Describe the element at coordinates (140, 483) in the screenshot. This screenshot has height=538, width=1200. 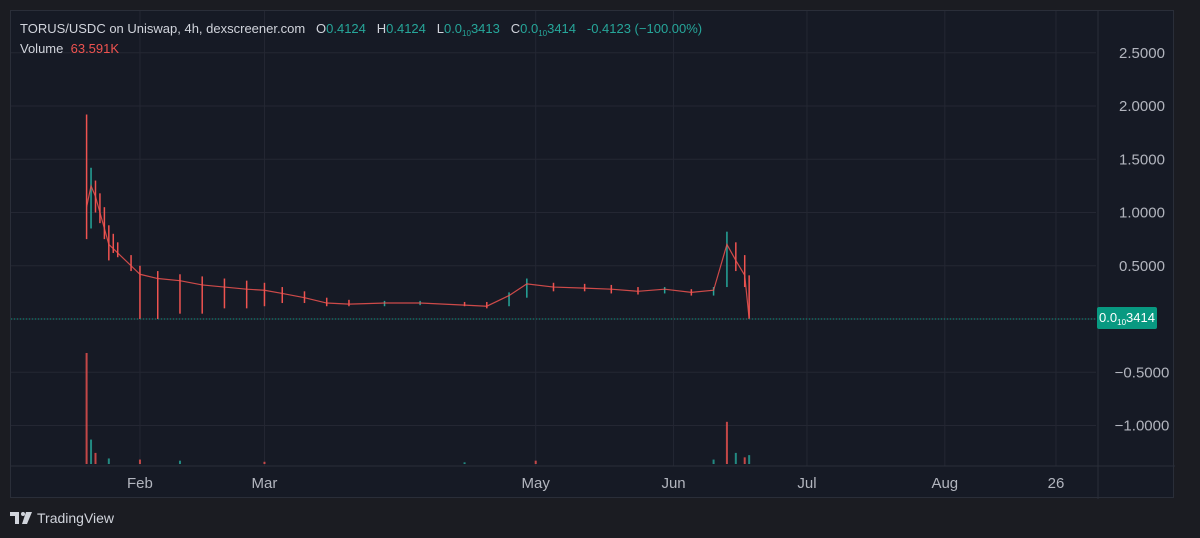
I see `x-tick-label: Feb` at that location.